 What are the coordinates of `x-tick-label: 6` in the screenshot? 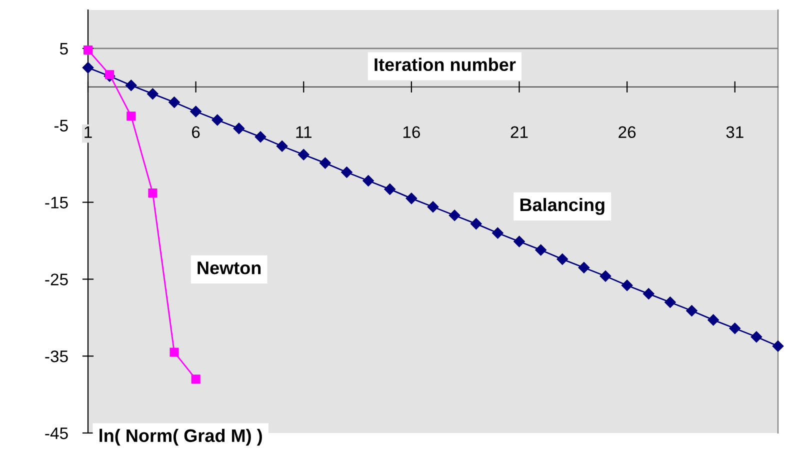 It's located at (196, 132).